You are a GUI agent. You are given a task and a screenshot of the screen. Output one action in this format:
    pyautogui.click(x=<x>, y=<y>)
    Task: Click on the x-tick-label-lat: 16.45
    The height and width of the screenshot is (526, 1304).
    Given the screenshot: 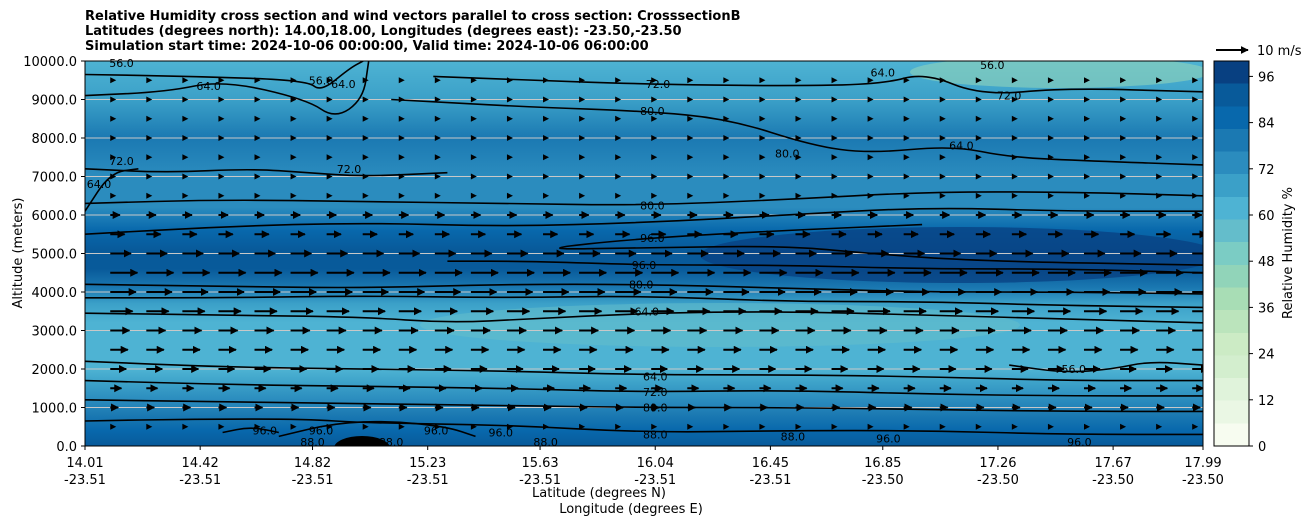 What is the action you would take?
    pyautogui.click(x=770, y=463)
    